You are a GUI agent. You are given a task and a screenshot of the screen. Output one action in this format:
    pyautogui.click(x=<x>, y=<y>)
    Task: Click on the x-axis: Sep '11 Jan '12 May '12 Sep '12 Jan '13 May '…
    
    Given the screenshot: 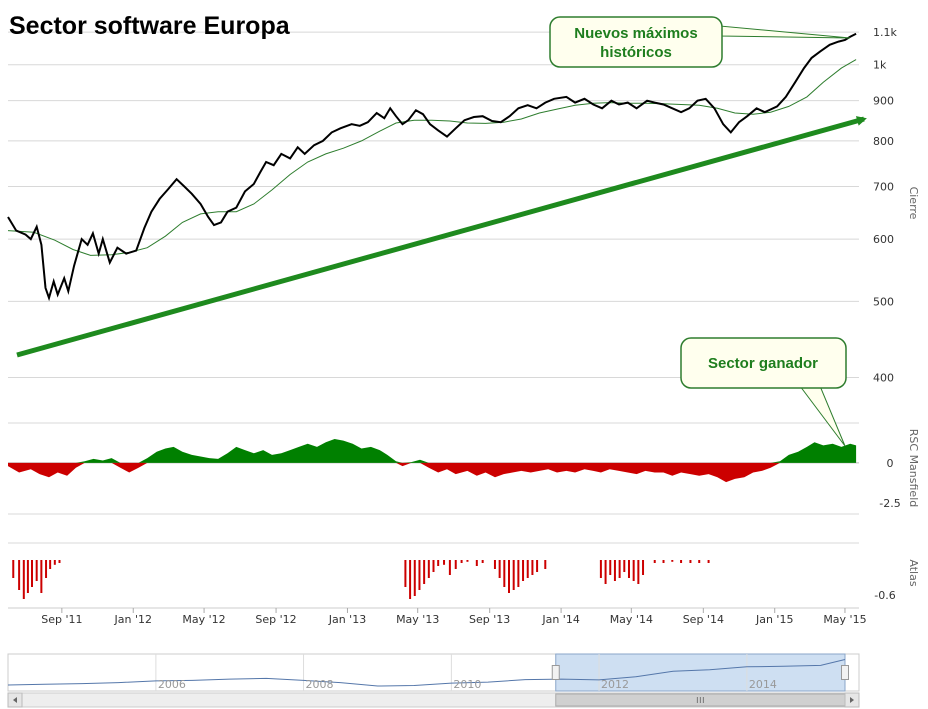 What is the action you would take?
    pyautogui.click(x=454, y=617)
    